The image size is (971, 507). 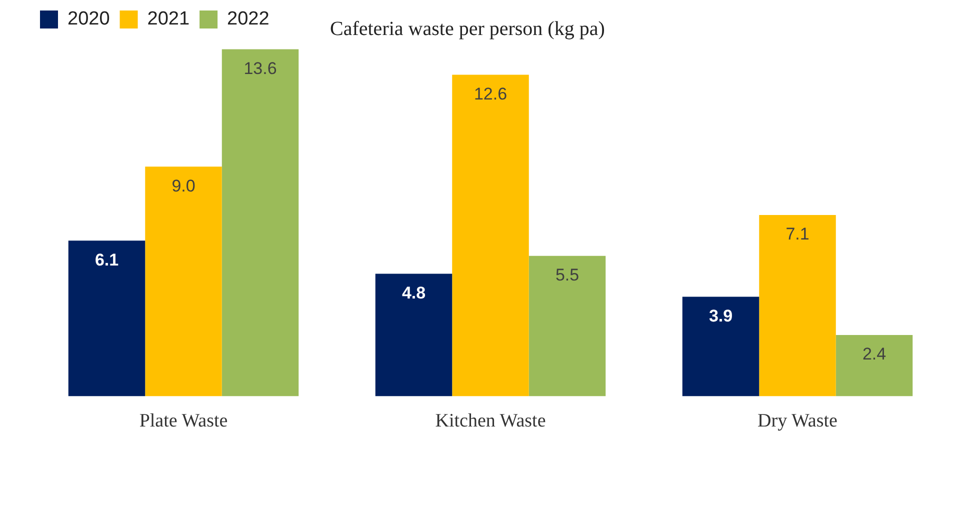 What do you see at coordinates (260, 68) in the screenshot?
I see `data-label: 13.6` at bounding box center [260, 68].